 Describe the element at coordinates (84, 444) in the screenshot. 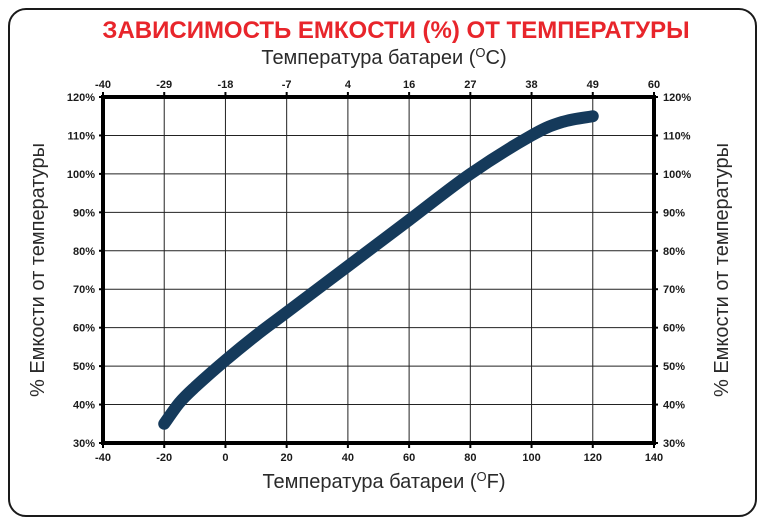

I see `y-tick-label: 30%` at that location.